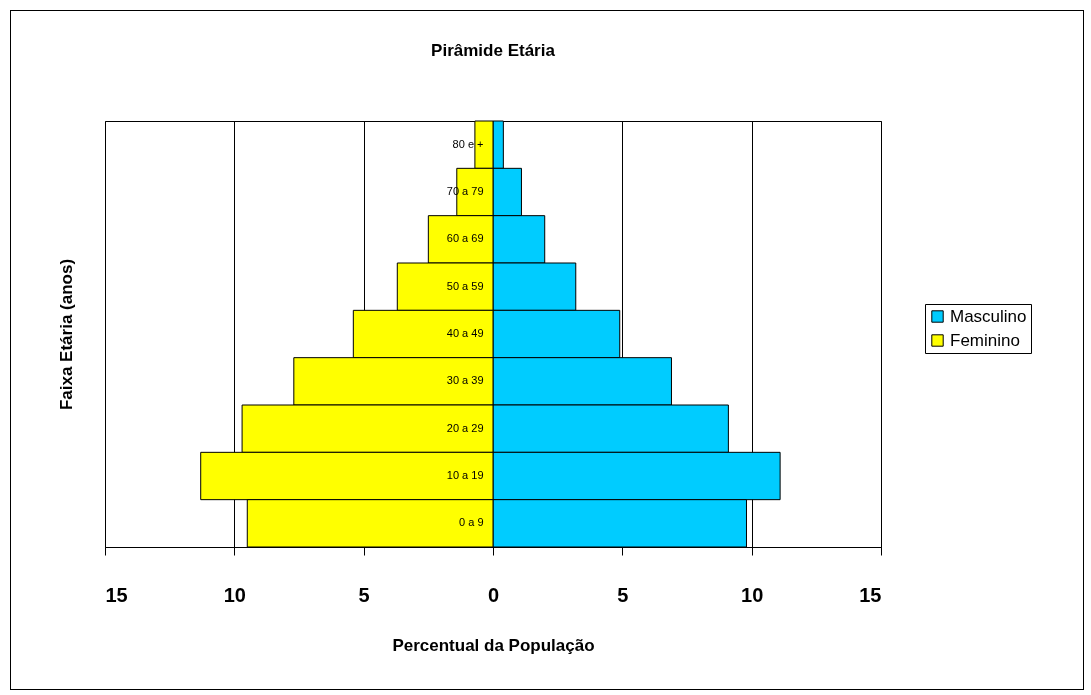  I want to click on y-tick-label: 80 e +, so click(468, 143).